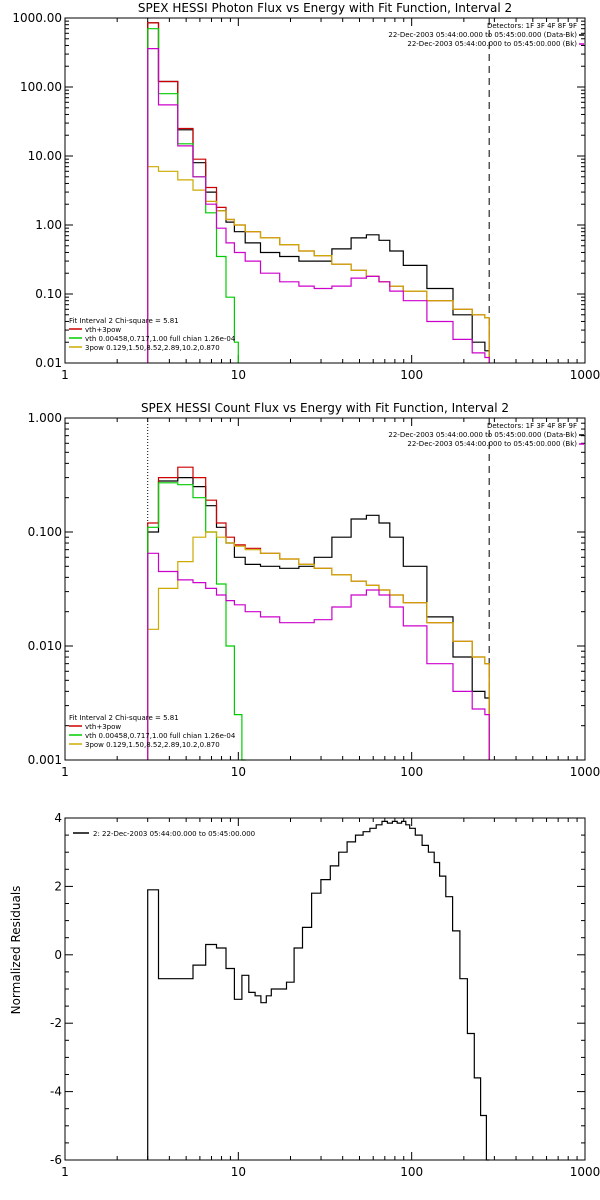 The height and width of the screenshot is (1200, 600). Describe the element at coordinates (585, 772) in the screenshot. I see `count-flux-x-tick-label: 1000` at that location.